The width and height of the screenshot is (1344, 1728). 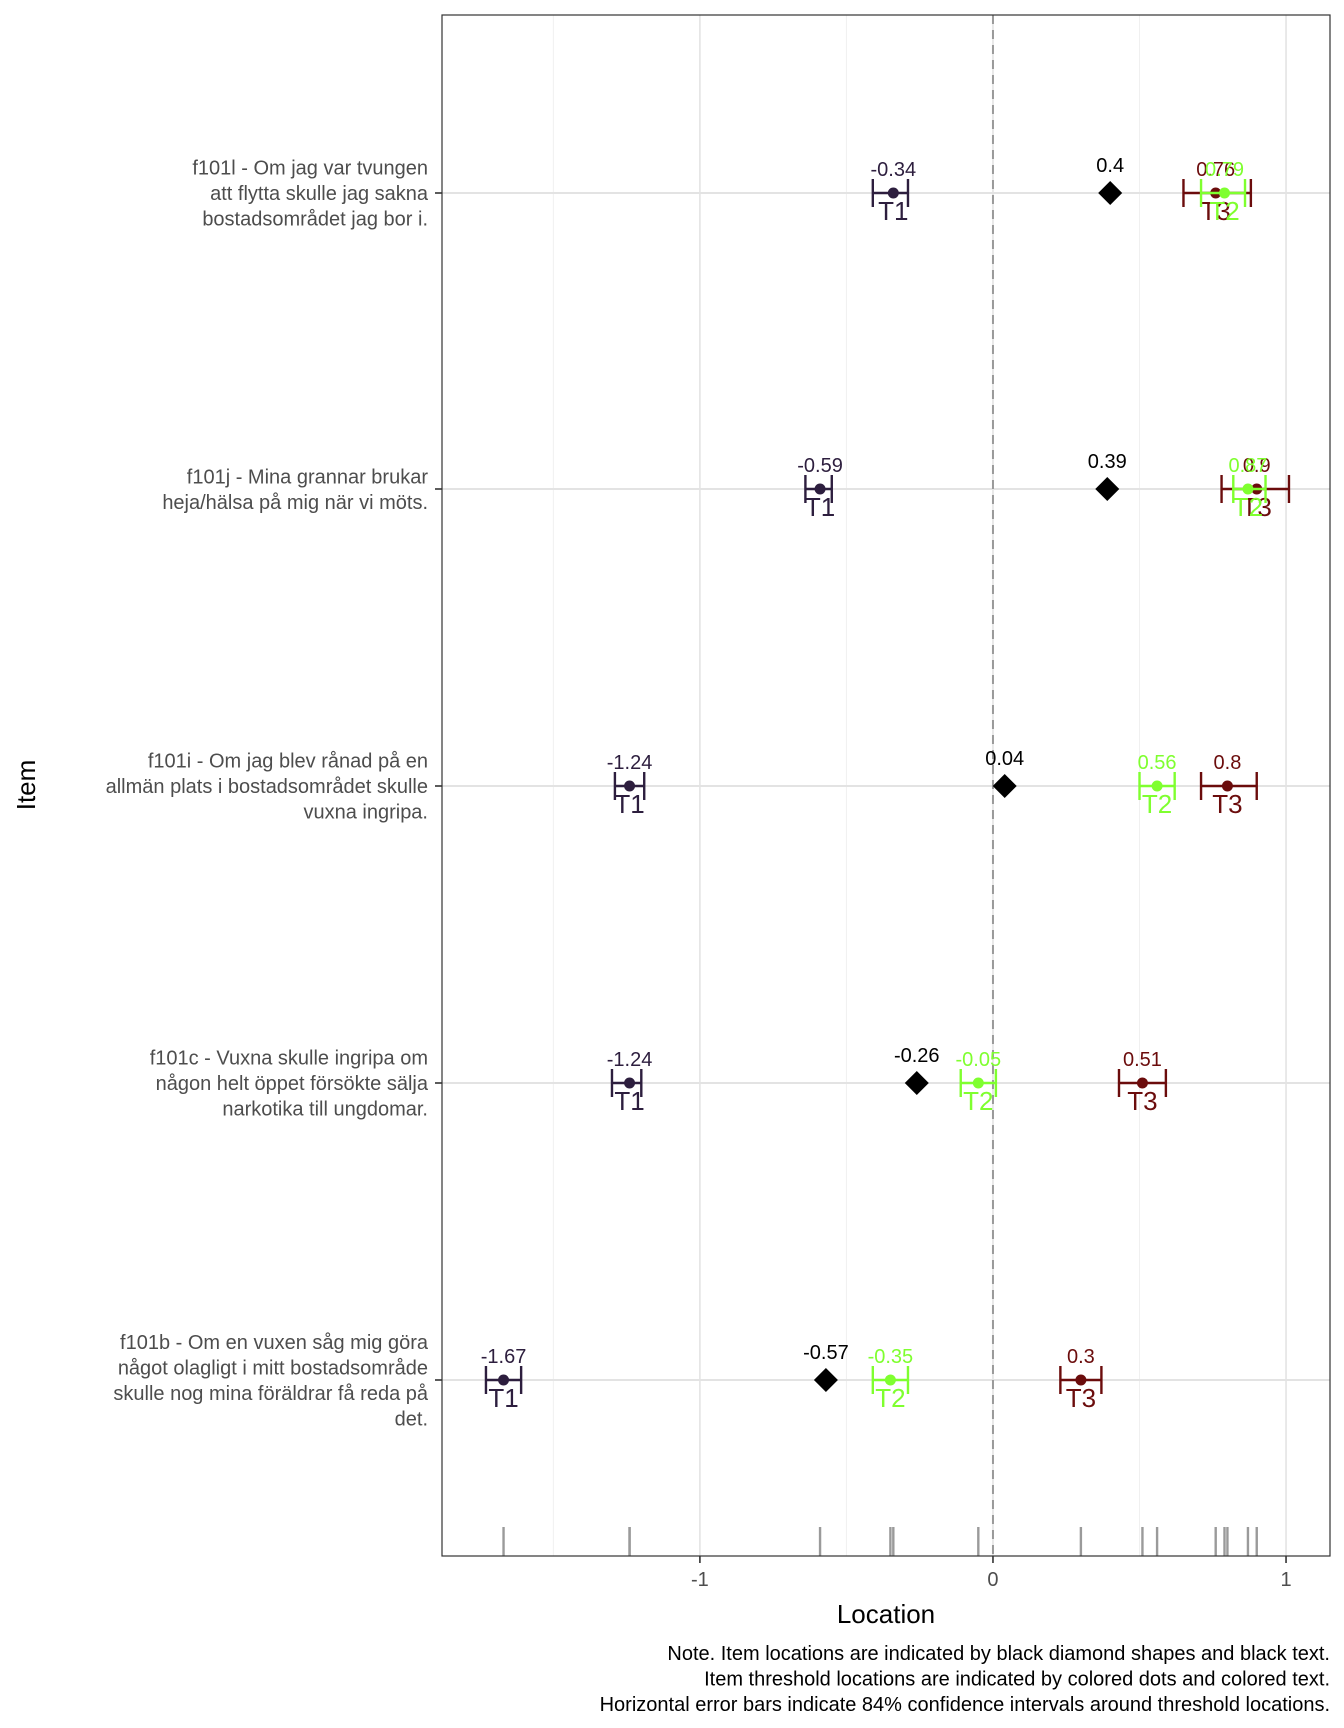 I want to click on threshold-t3: 0.3 T3, so click(x=1081, y=1379).